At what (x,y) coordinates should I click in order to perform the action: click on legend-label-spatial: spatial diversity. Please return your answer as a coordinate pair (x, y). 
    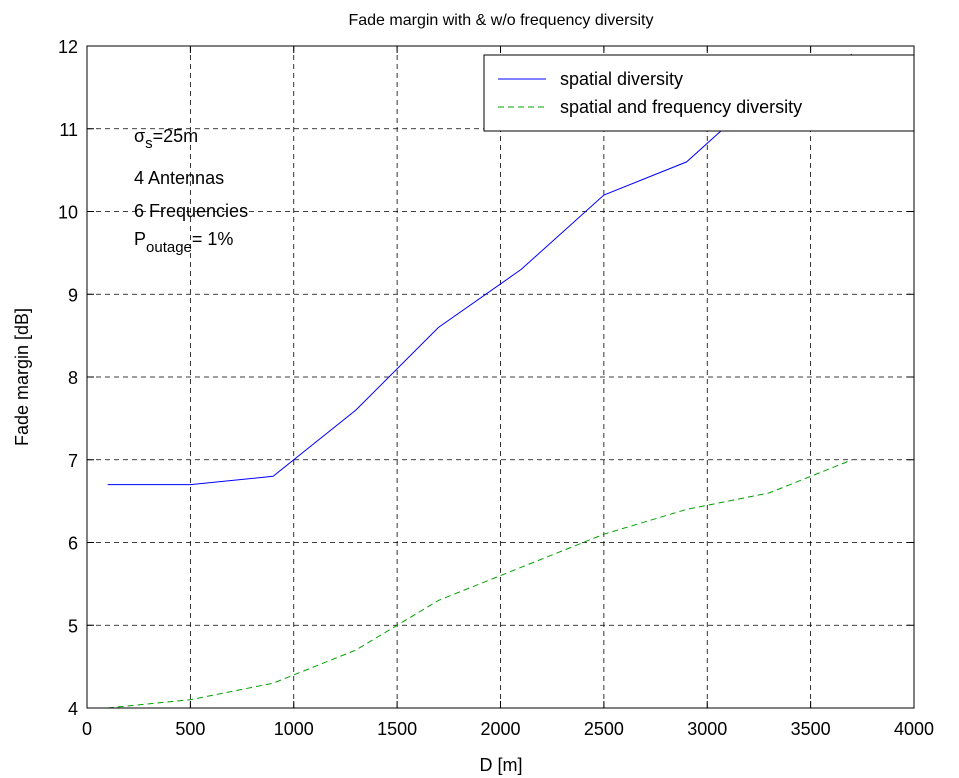
    Looking at the image, I should click on (621, 79).